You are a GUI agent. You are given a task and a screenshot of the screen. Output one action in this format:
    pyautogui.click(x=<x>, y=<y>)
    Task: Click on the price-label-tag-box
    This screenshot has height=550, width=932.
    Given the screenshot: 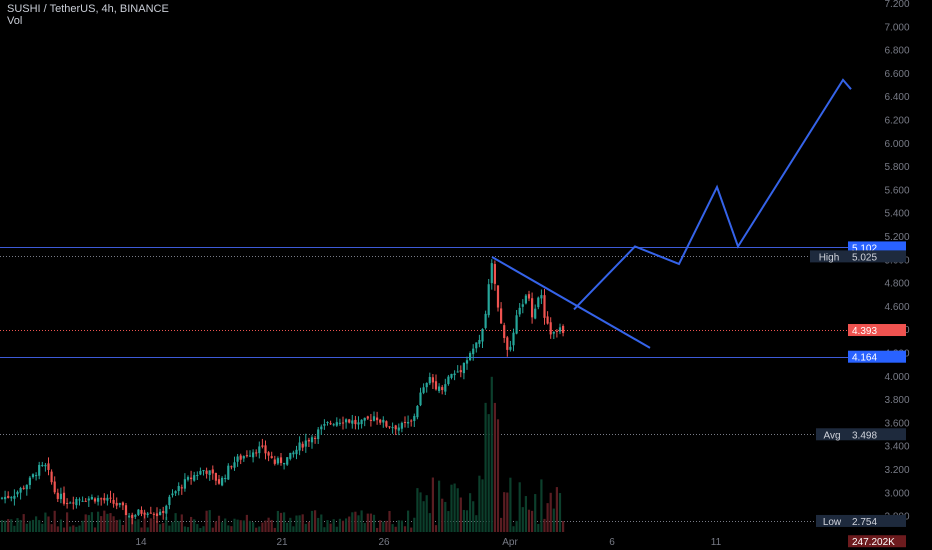 What is the action you would take?
    pyautogui.click(x=832, y=520)
    